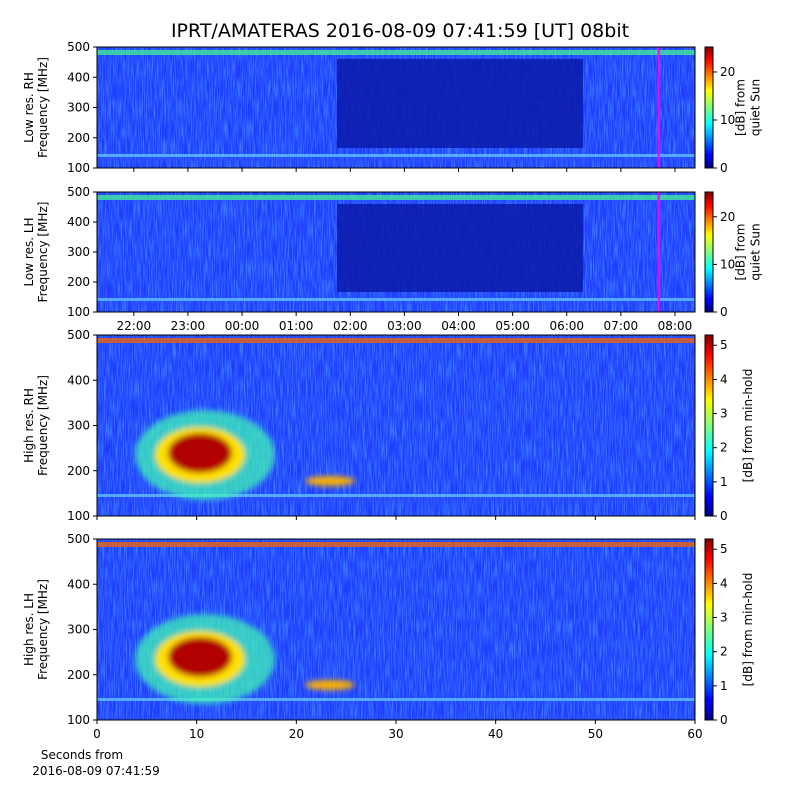 The width and height of the screenshot is (800, 804). I want to click on x-tick-label: 04:00, so click(458, 326).